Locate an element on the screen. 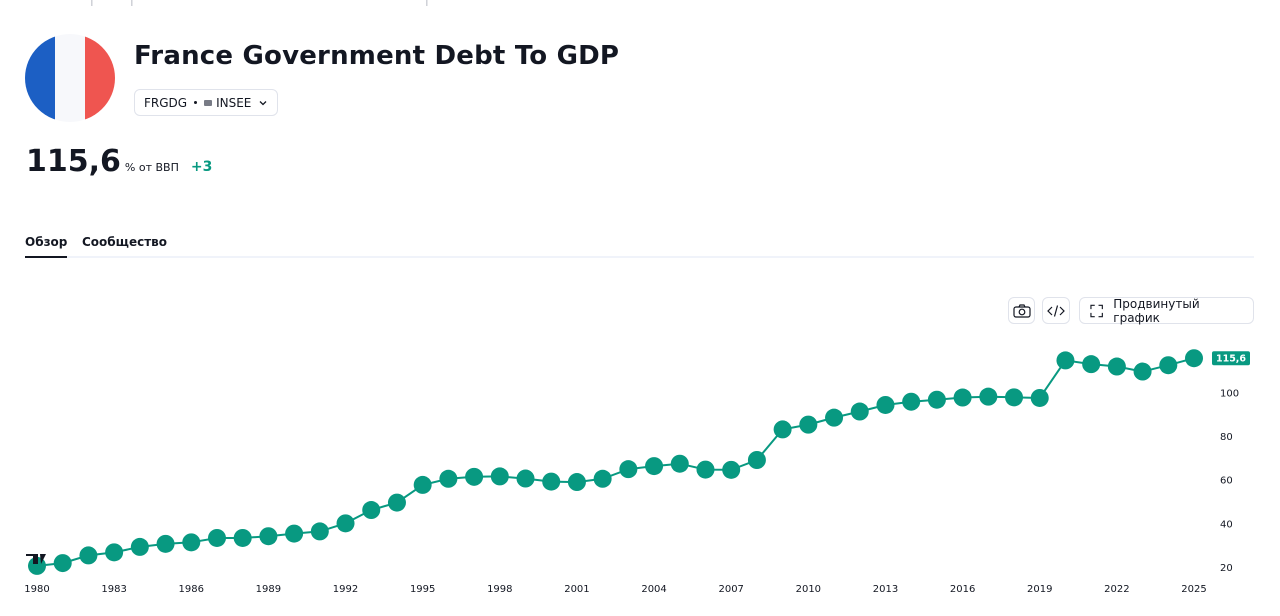 The image size is (1280, 616). data-point-1986 is located at coordinates (191, 542).